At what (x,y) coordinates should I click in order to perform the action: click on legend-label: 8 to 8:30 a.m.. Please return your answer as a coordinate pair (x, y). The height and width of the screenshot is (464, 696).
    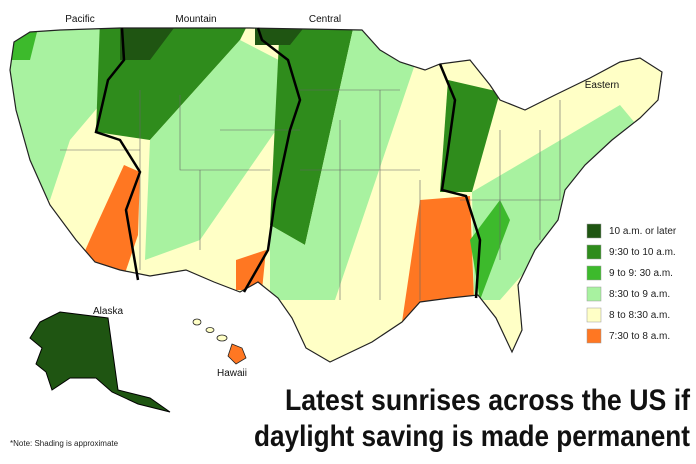
    Looking at the image, I should click on (639, 315).